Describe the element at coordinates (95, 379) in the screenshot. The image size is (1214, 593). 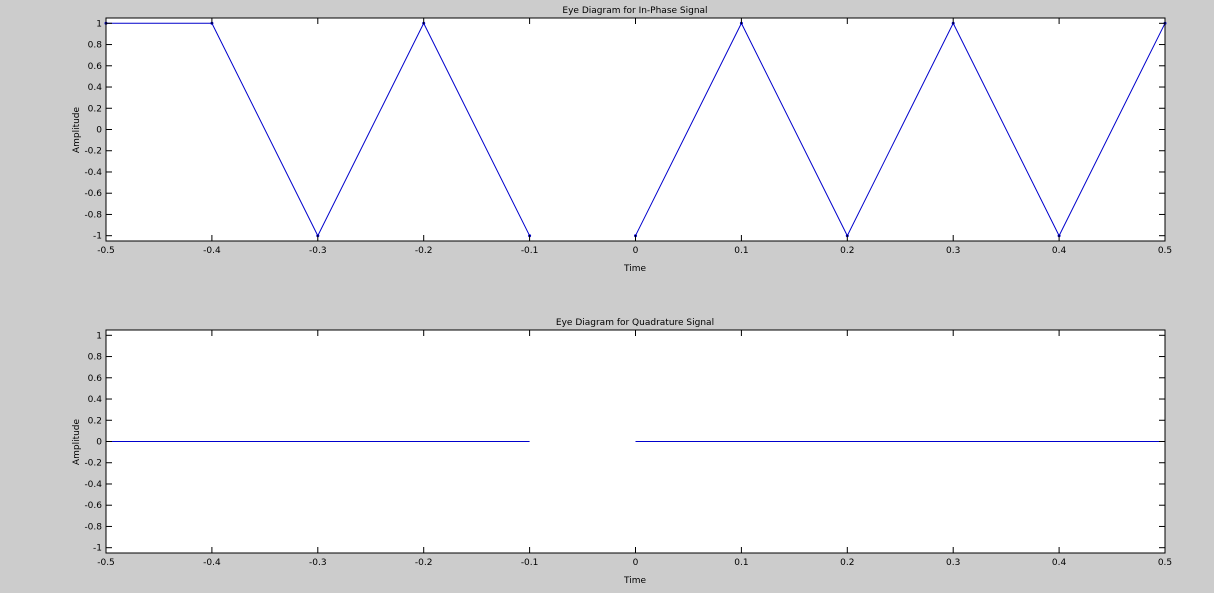
I see `quadrature-ytick-label: 0.6` at that location.